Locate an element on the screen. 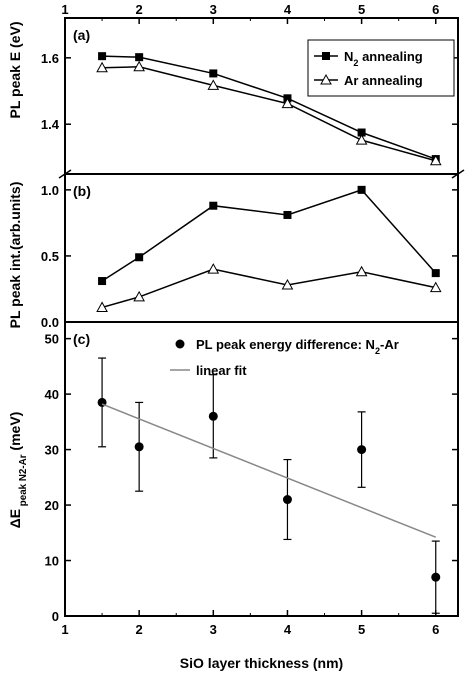  legend-label: linear fit is located at coordinates (221, 370).